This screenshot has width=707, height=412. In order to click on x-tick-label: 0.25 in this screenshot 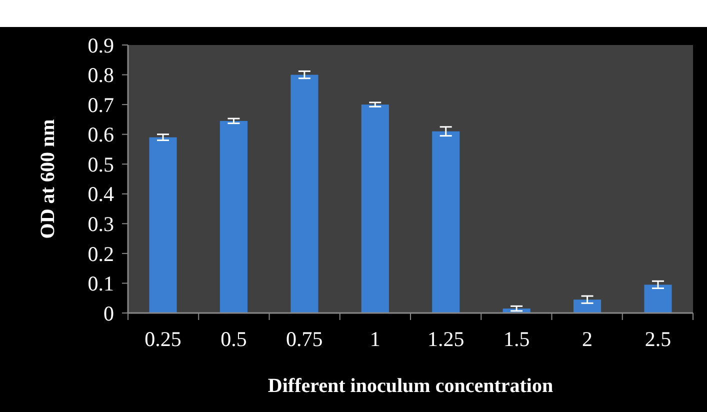, I will do `click(163, 339)`.